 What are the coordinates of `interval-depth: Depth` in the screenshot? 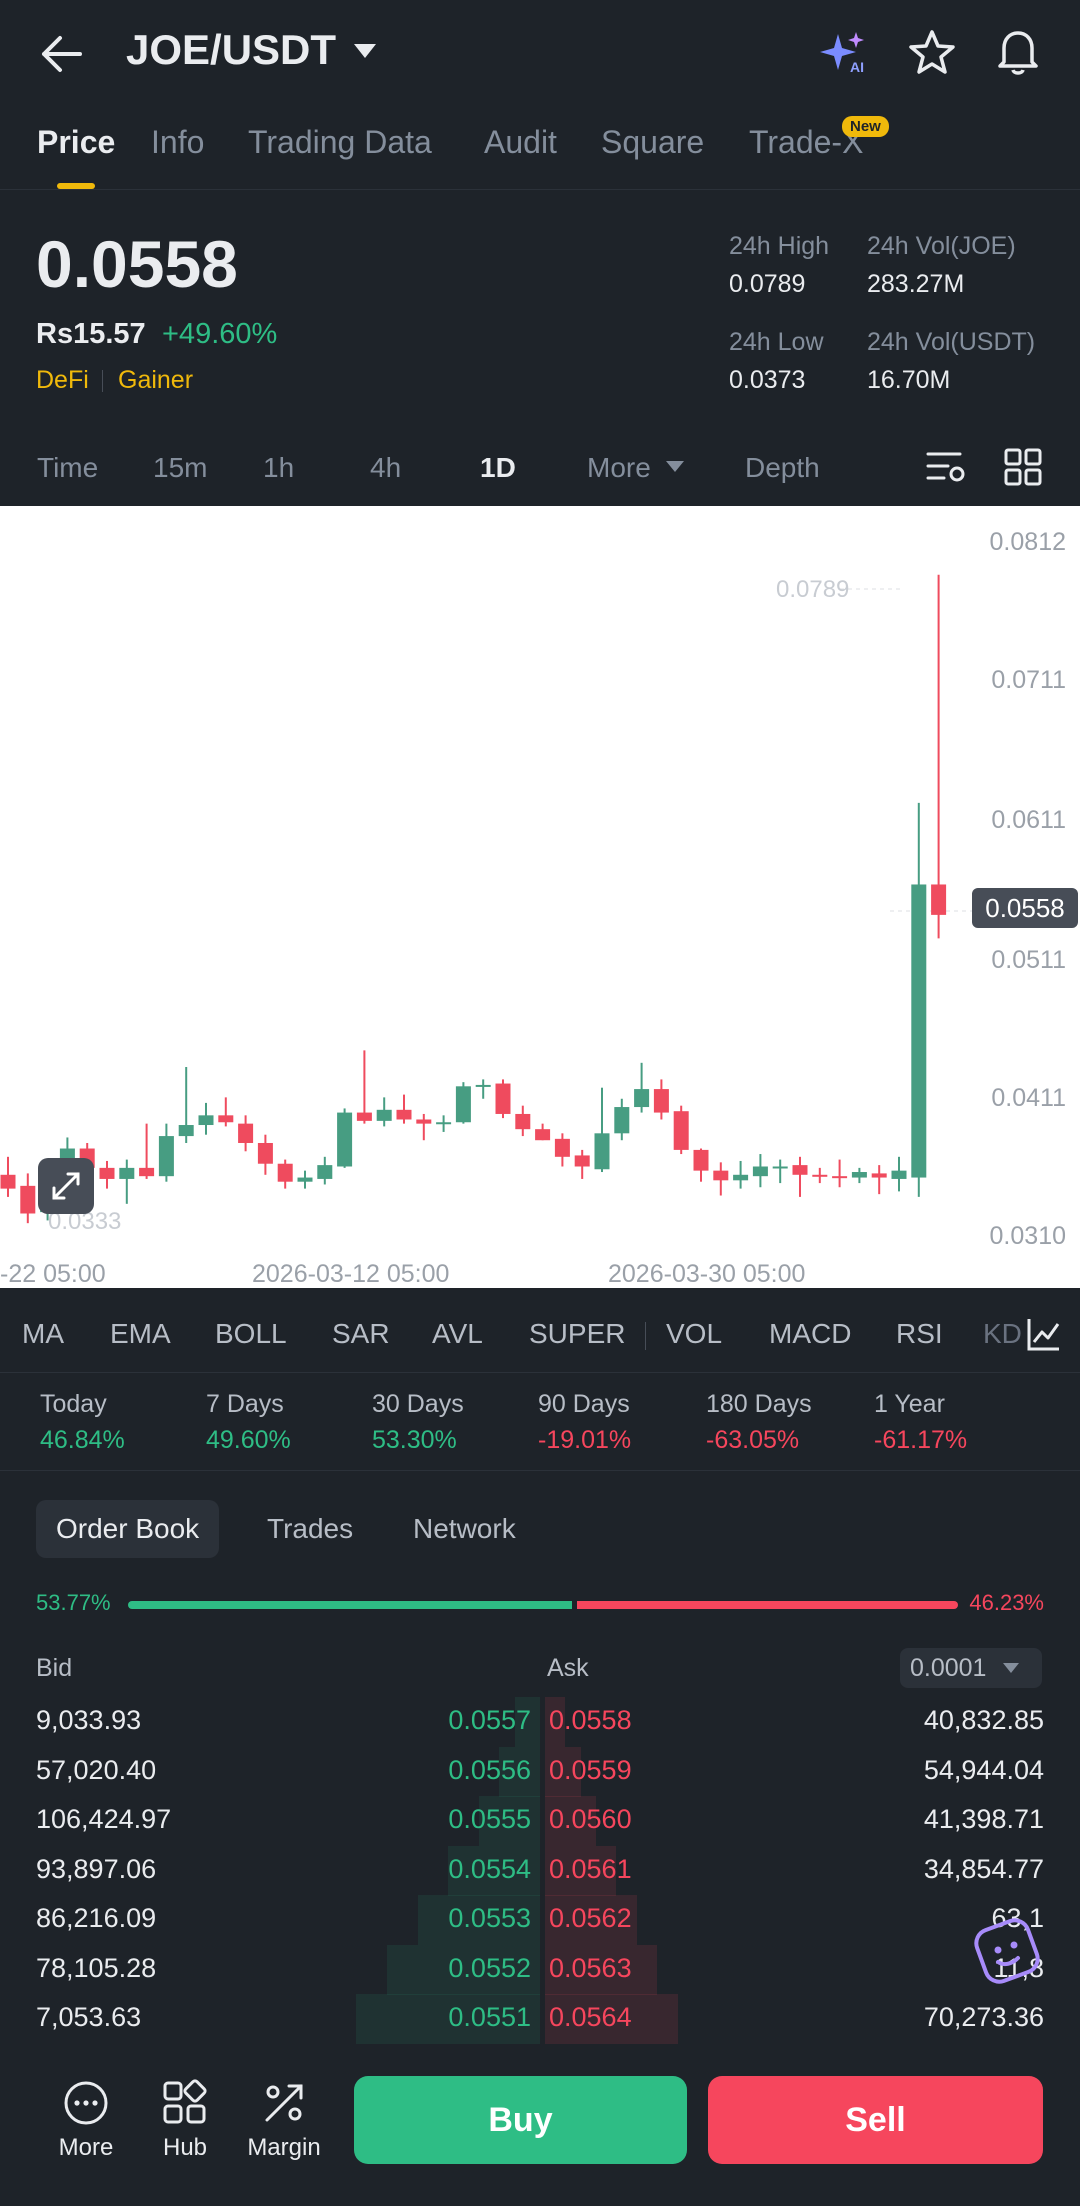 It's located at (782, 467).